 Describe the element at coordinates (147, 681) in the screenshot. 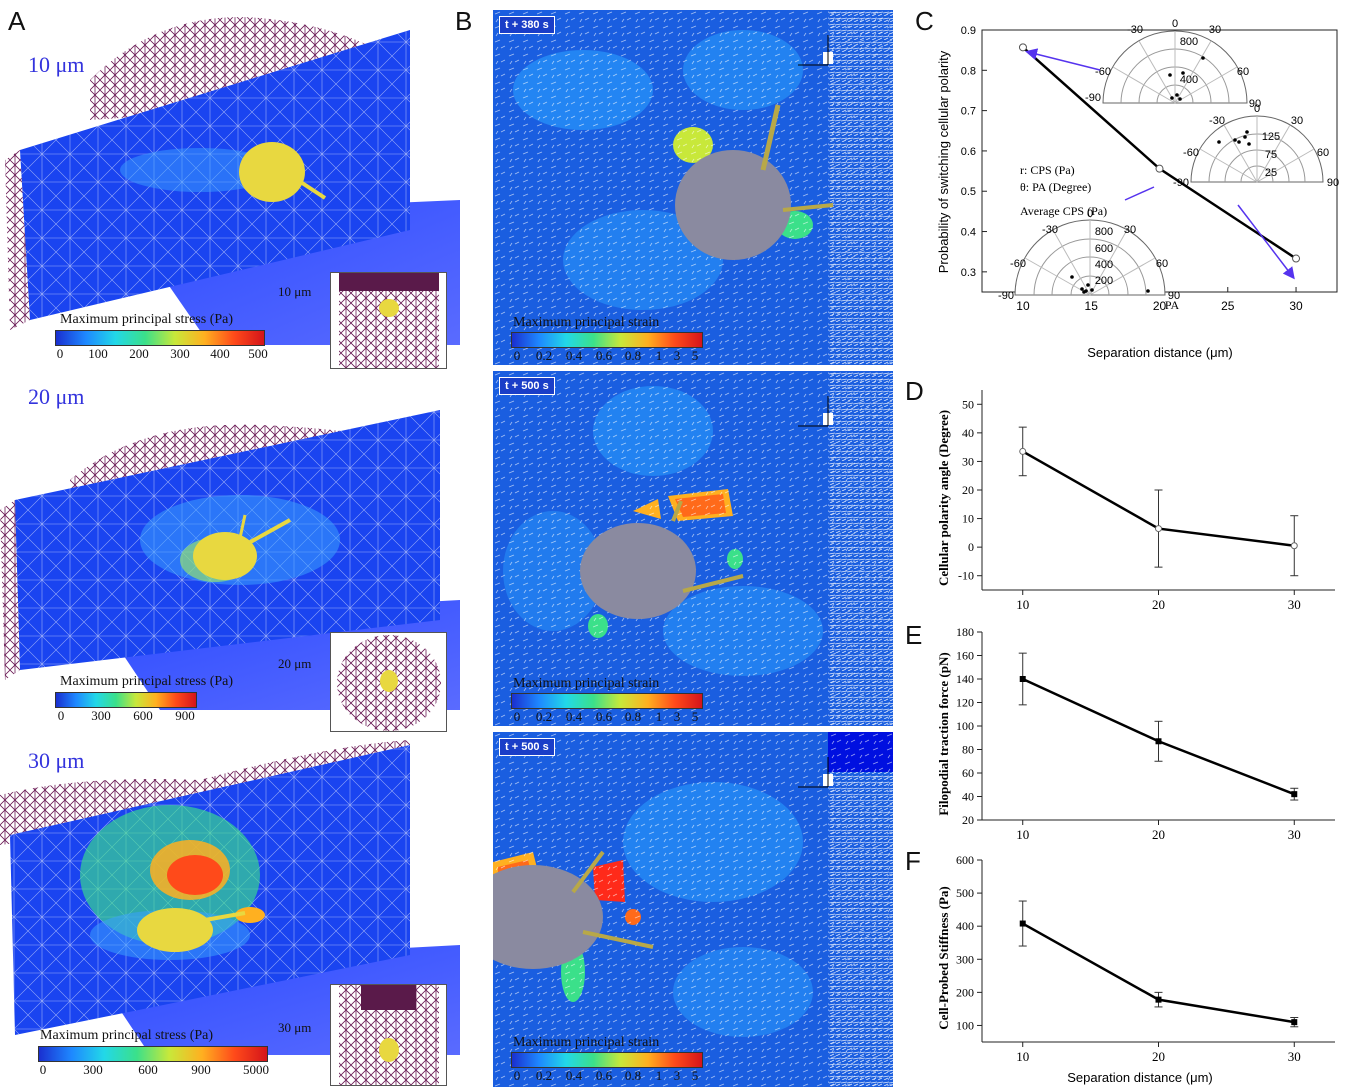

I see `stress-colorbar-title-20um: Maximum principal stress (Pa)` at that location.